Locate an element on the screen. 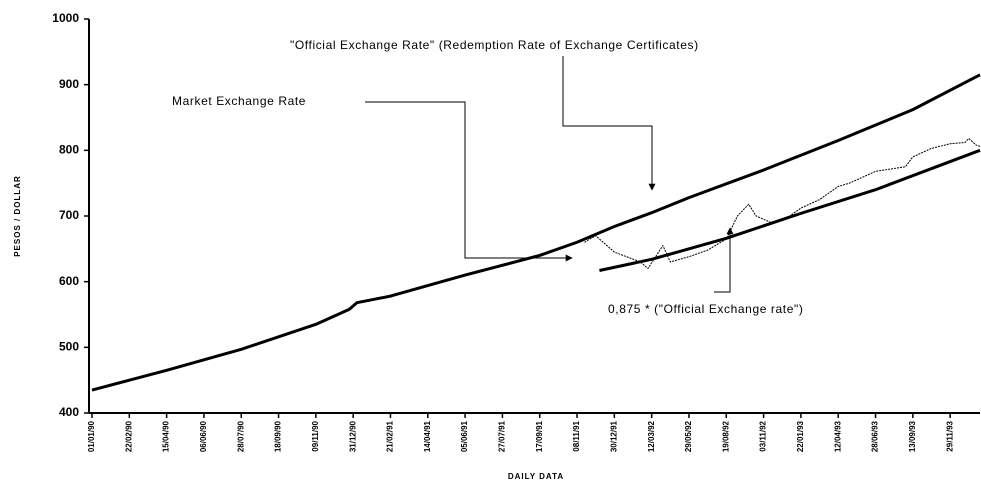 The image size is (981, 484). x-tick-label: 22/01/93 is located at coordinates (800, 436).